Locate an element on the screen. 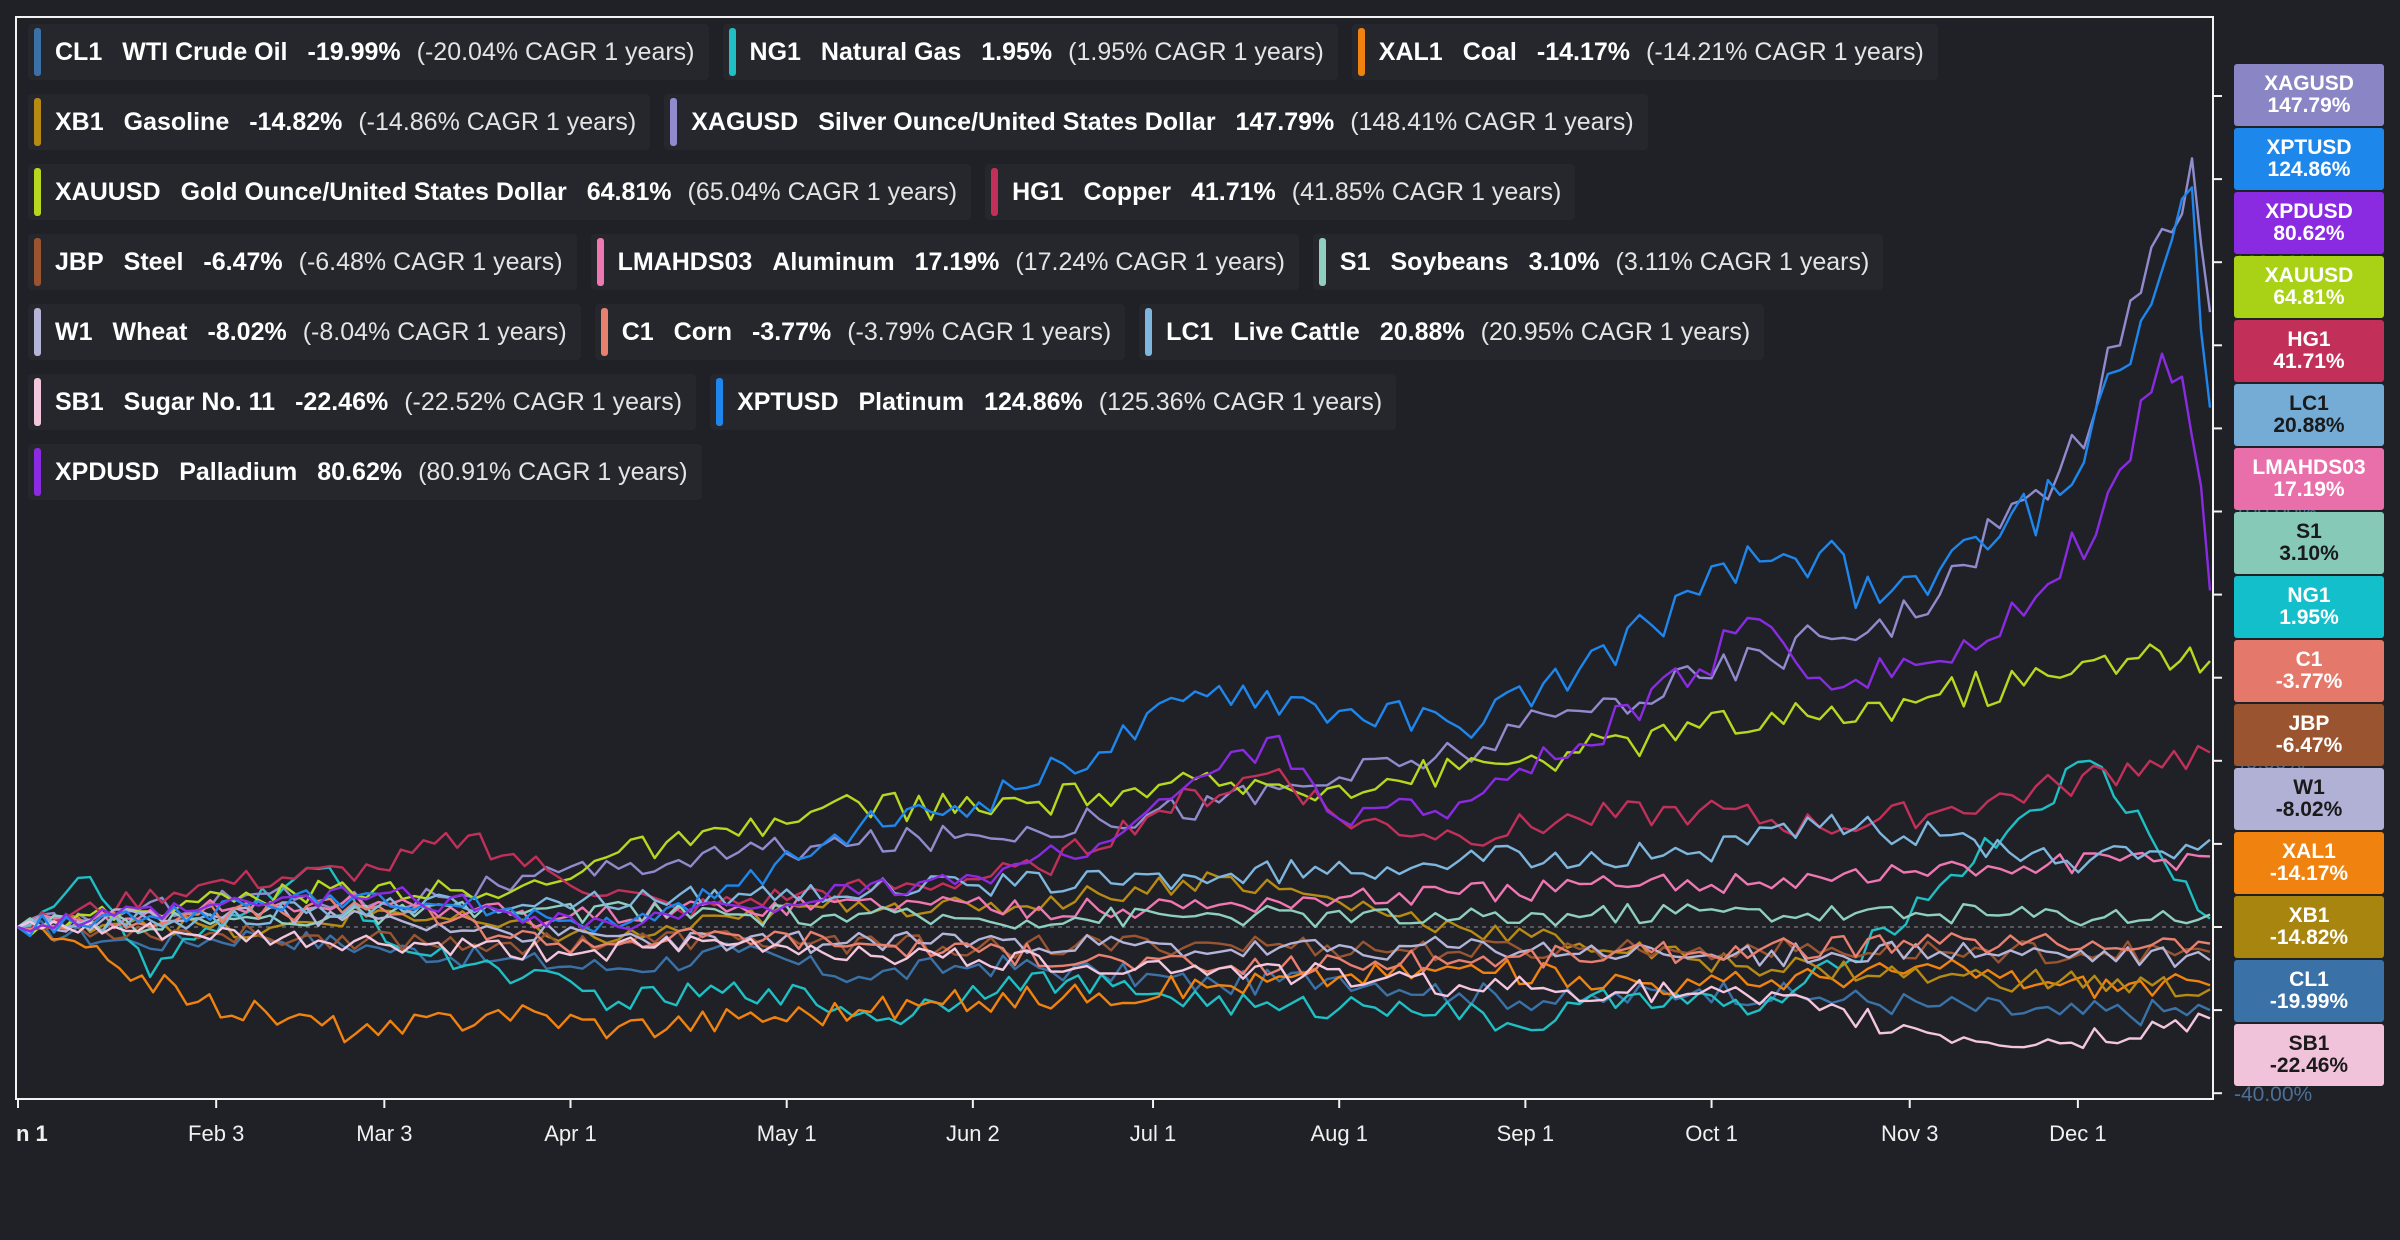 The image size is (2400, 1240). legend-name: WTI Crude Oil is located at coordinates (205, 51).